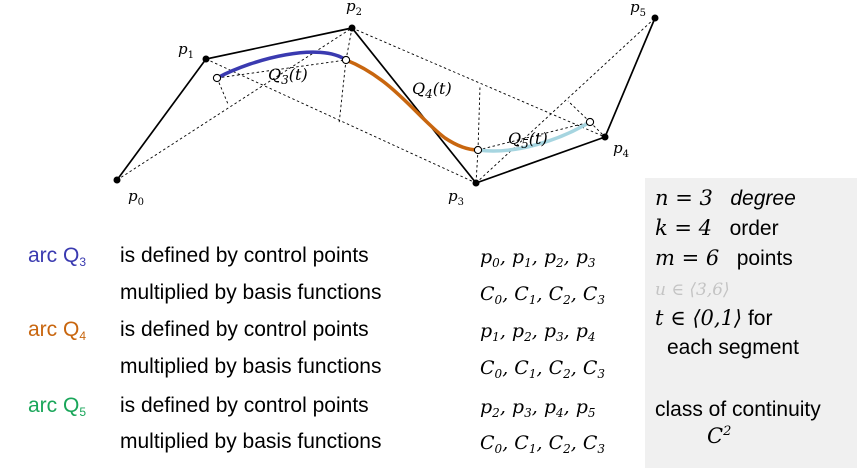 This screenshot has width=857, height=468. What do you see at coordinates (638, 9) in the screenshot?
I see `point-label-p5: p5` at bounding box center [638, 9].